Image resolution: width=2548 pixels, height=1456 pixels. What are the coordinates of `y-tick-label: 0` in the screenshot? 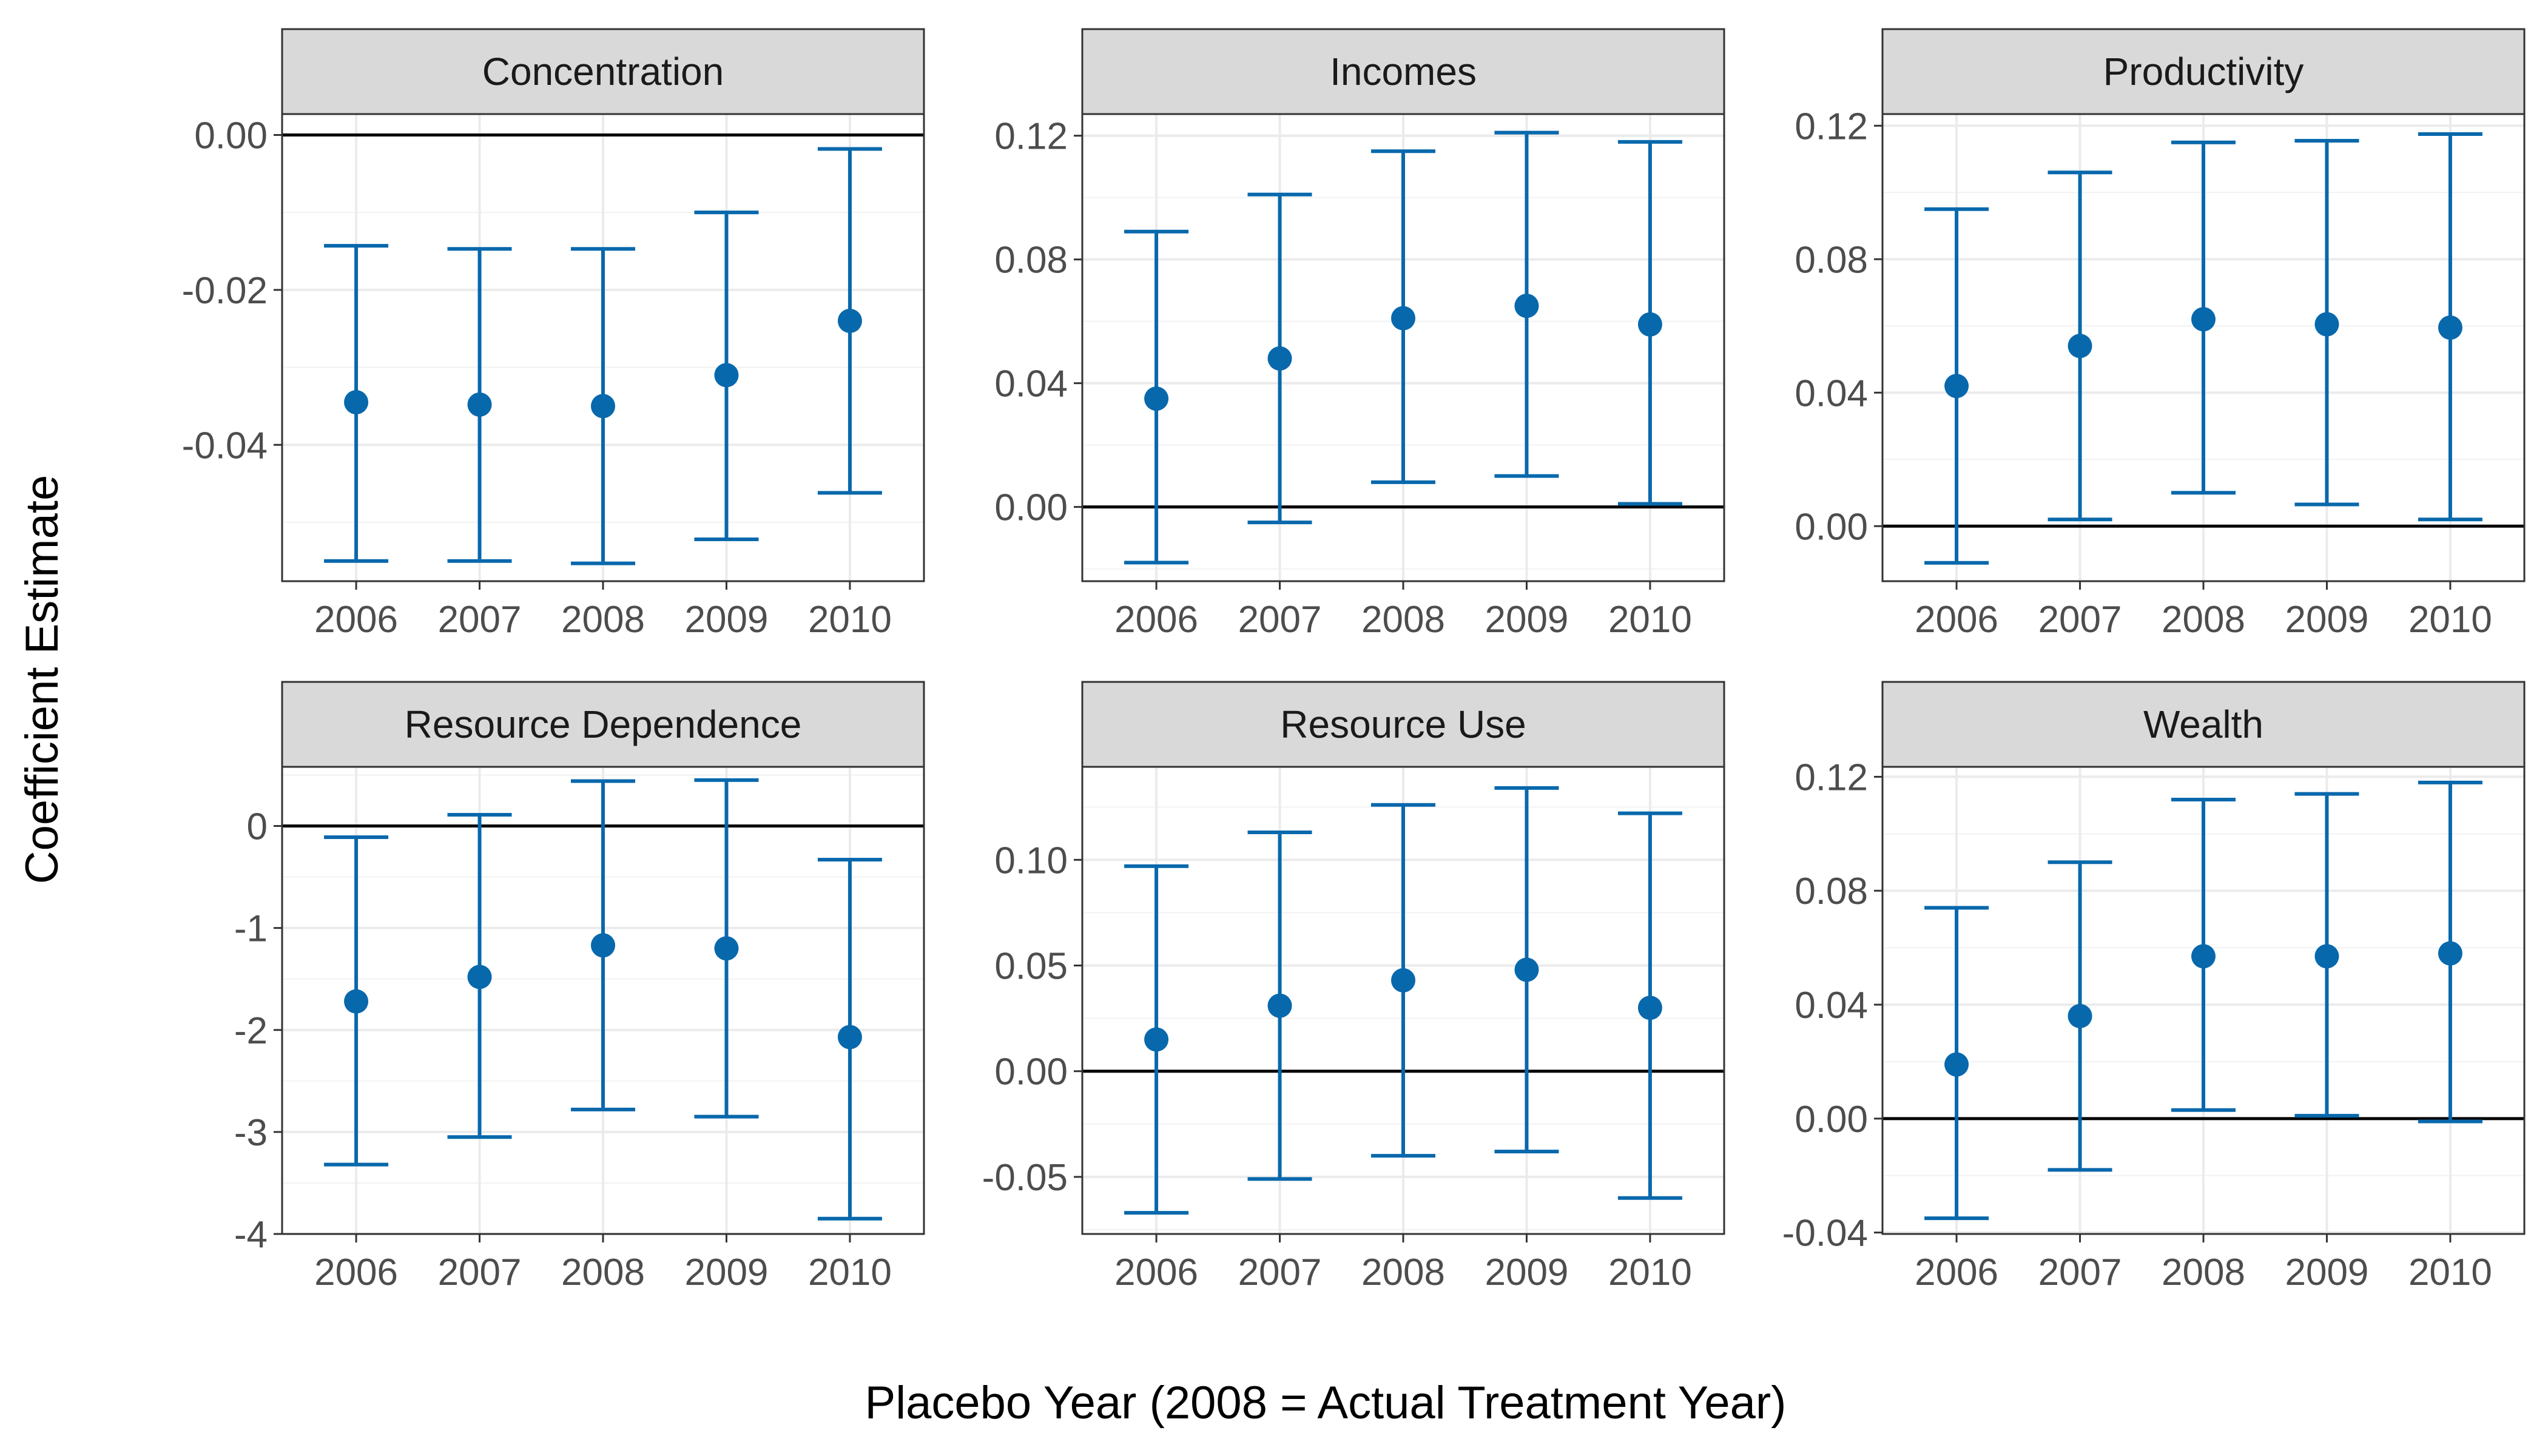 It's located at (257, 827).